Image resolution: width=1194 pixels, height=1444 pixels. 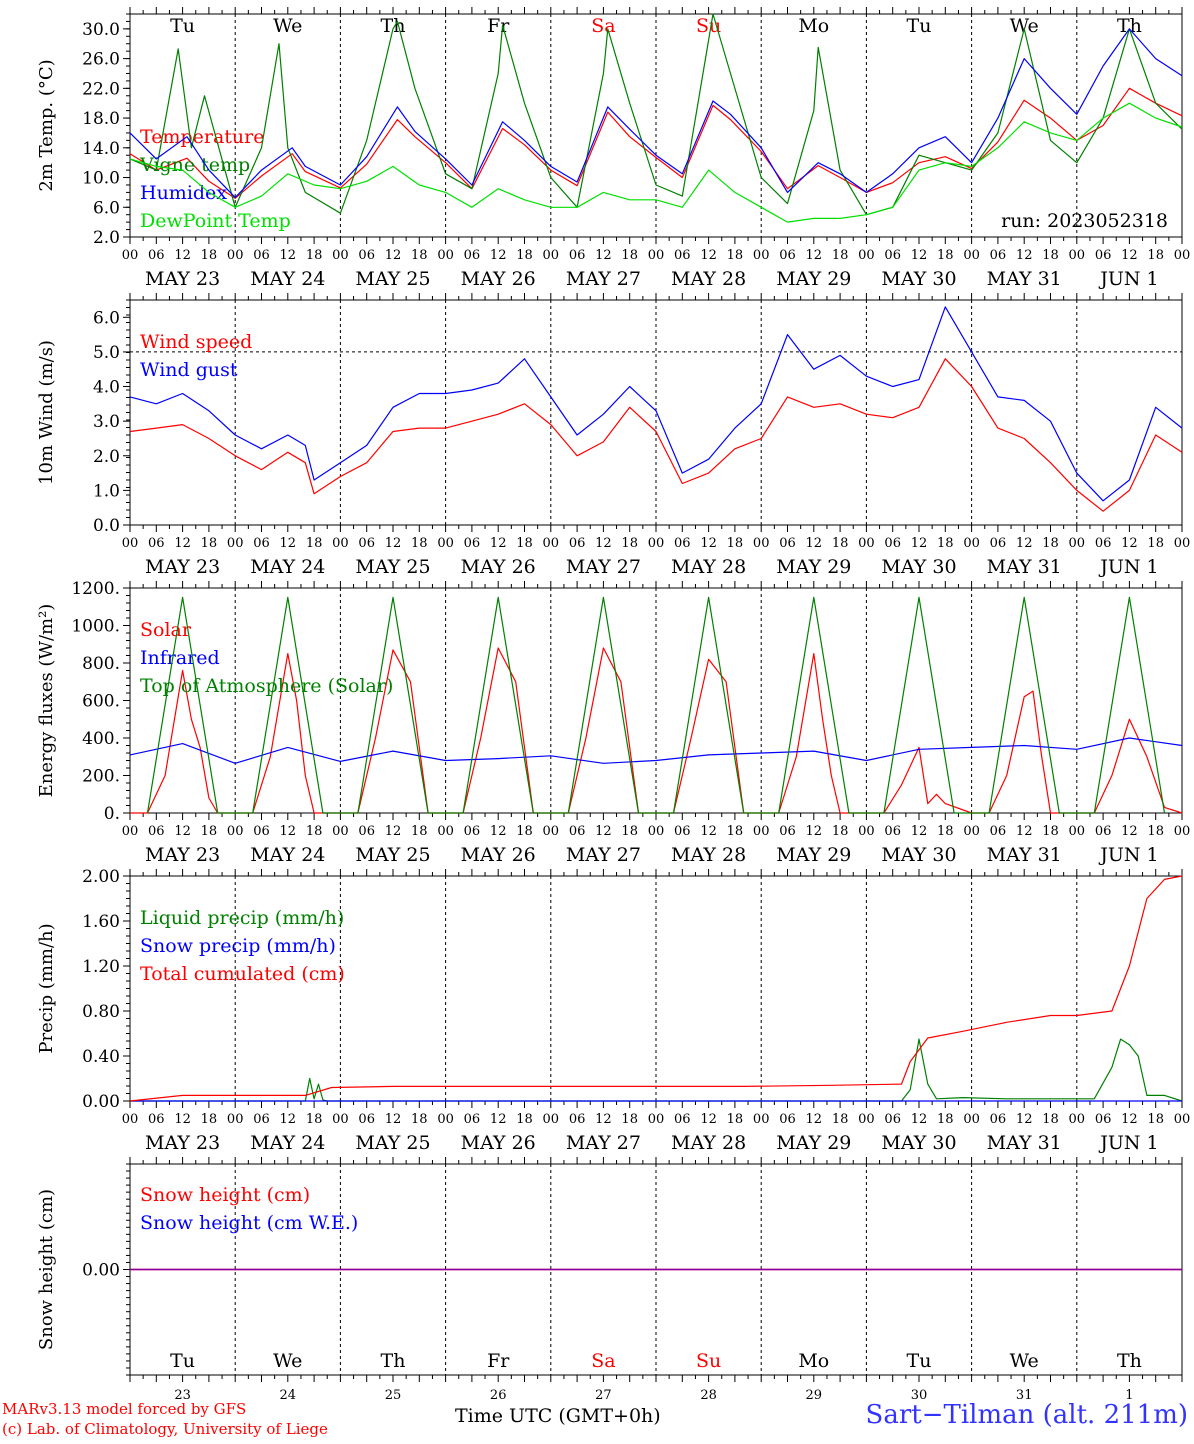 I want to click on legend-entry: Snow height (cm), so click(x=225, y=1195).